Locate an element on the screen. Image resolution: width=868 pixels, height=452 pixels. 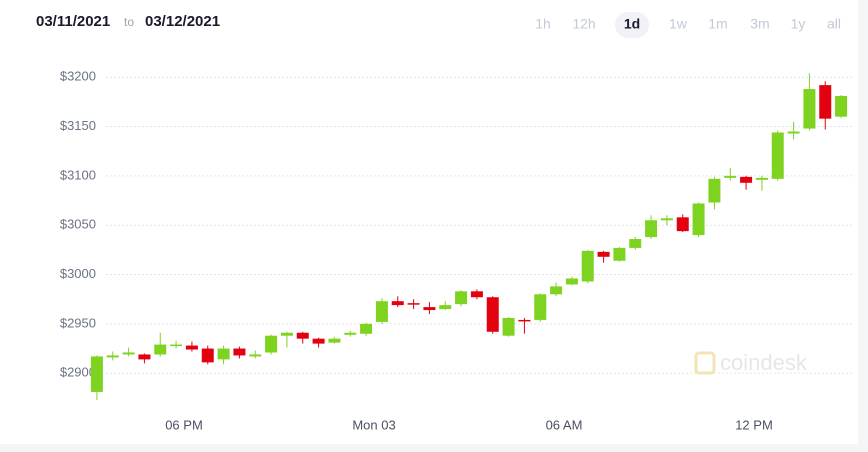
date-to: 03/12/2021 is located at coordinates (182, 21).